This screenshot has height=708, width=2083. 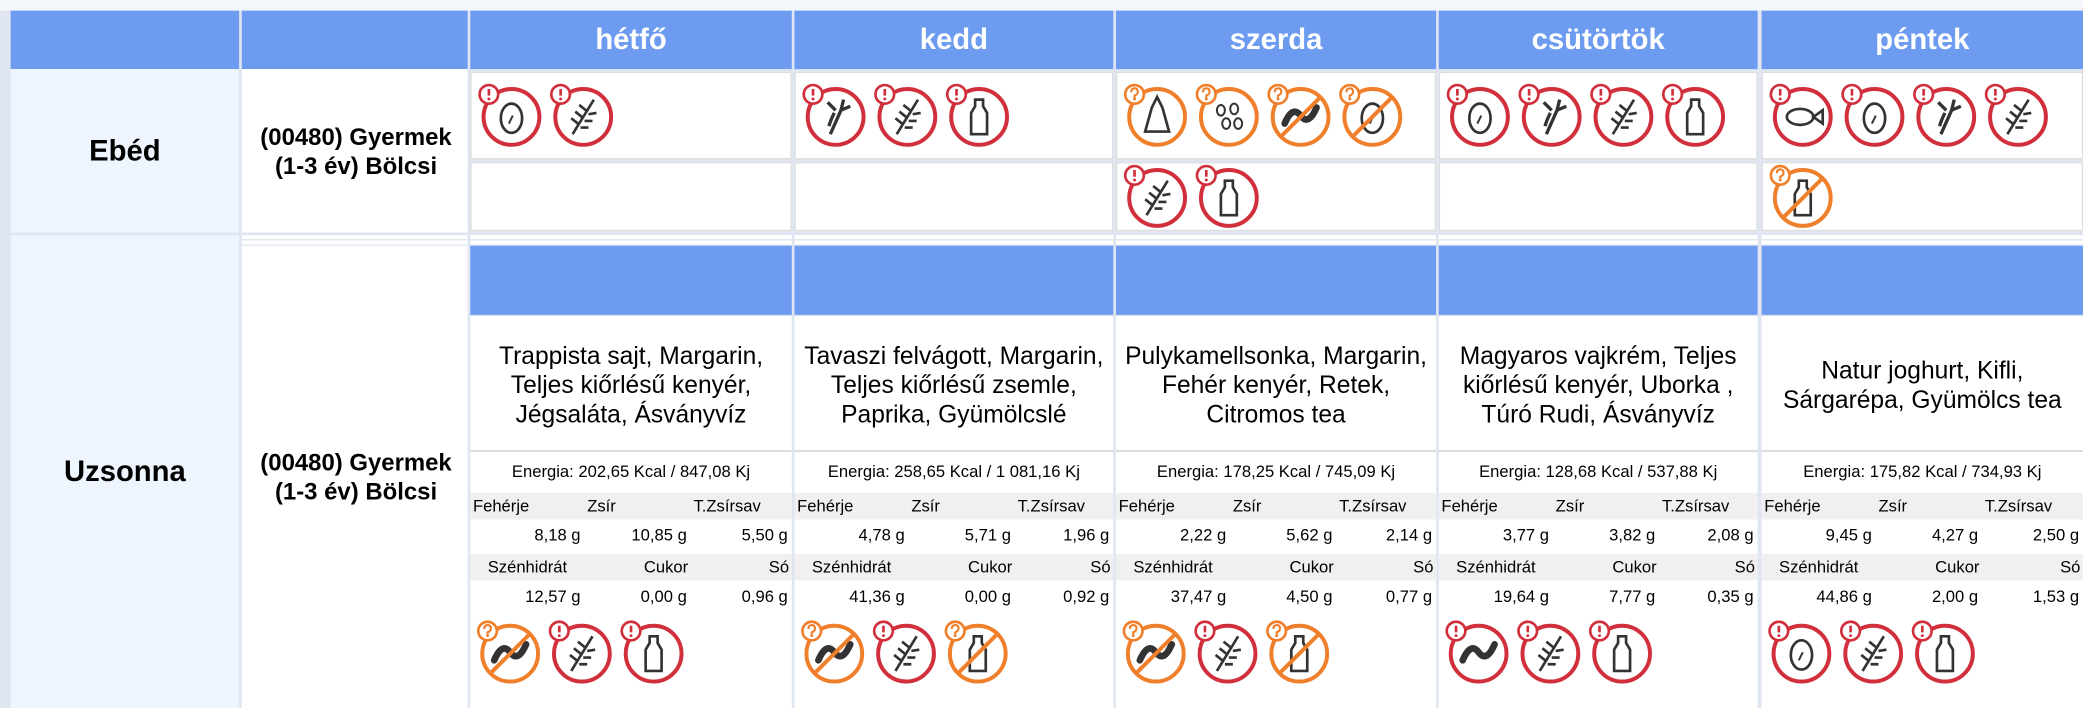 What do you see at coordinates (881, 535) in the screenshot?
I see `nutrient-value: 4,78 g` at bounding box center [881, 535].